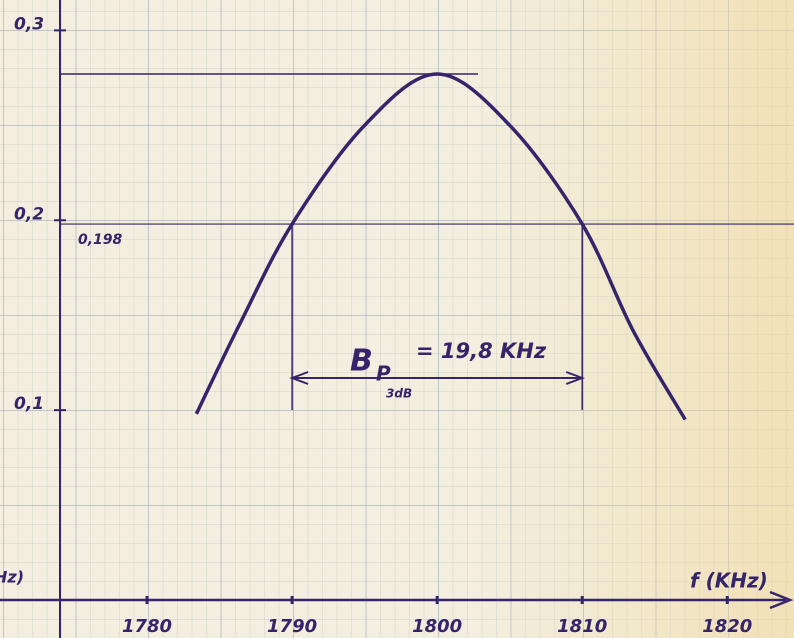 The image size is (794, 638). What do you see at coordinates (12, 577) in the screenshot?
I see `y-axis-label-fragment: Hz)` at bounding box center [12, 577].